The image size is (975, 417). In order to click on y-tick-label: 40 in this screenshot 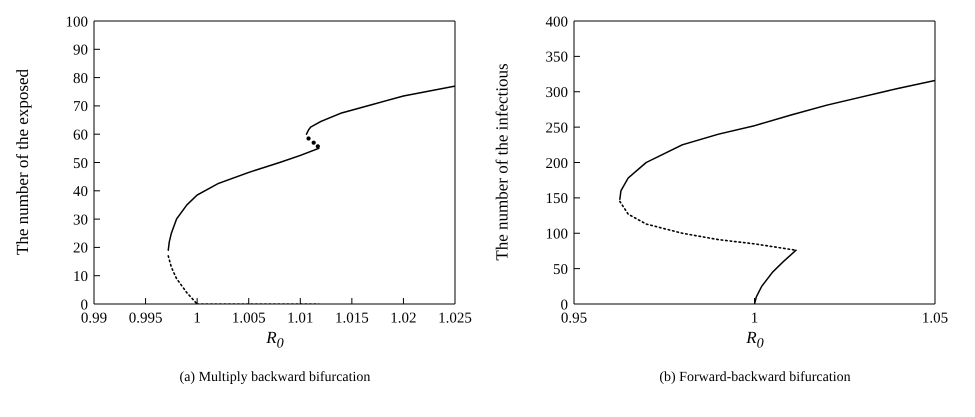, I will do `click(80, 192)`.